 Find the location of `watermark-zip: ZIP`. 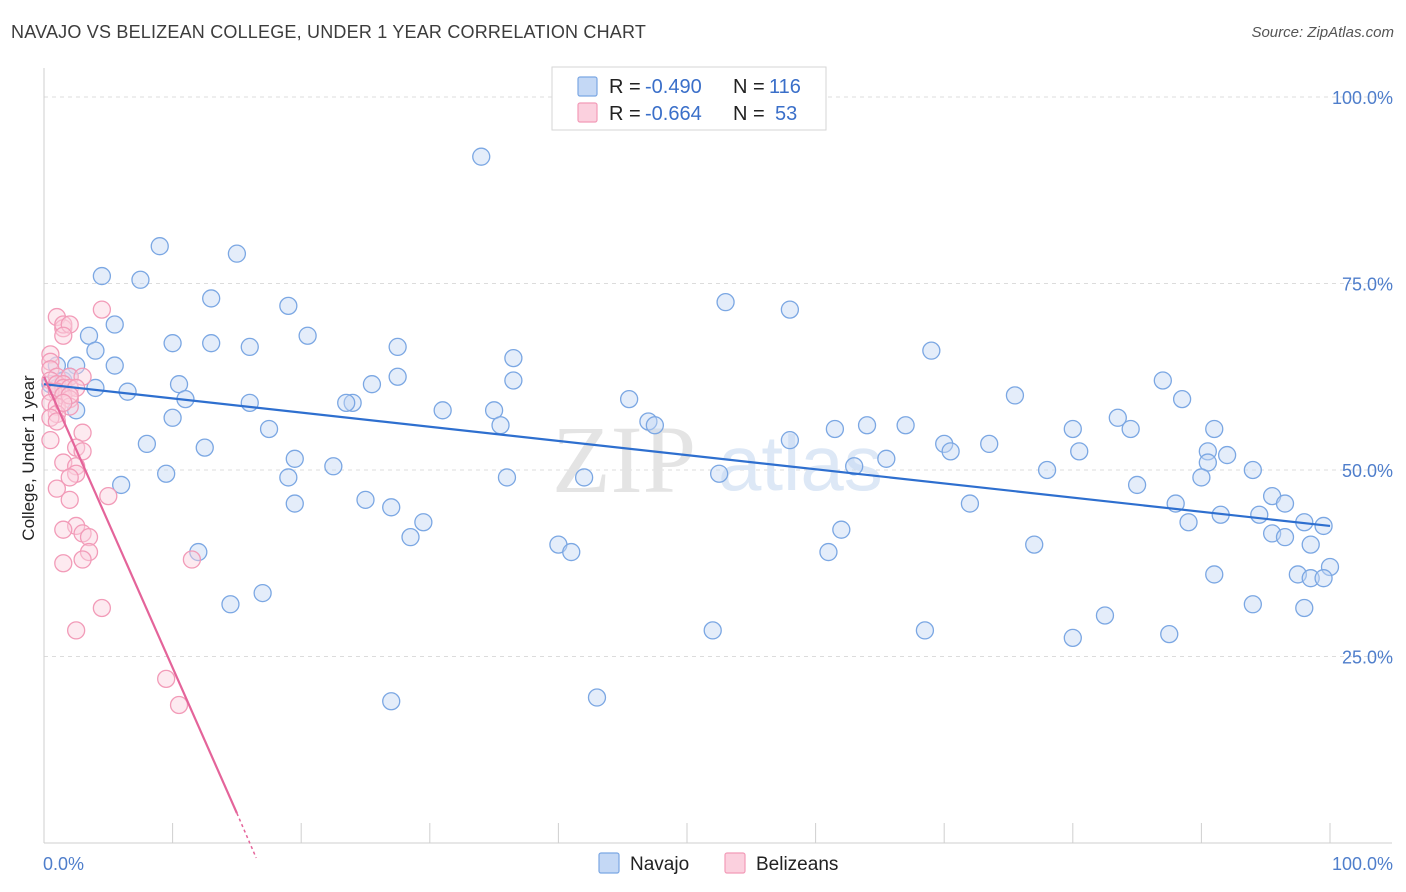

watermark-zip: ZIP is located at coordinates (624, 459).